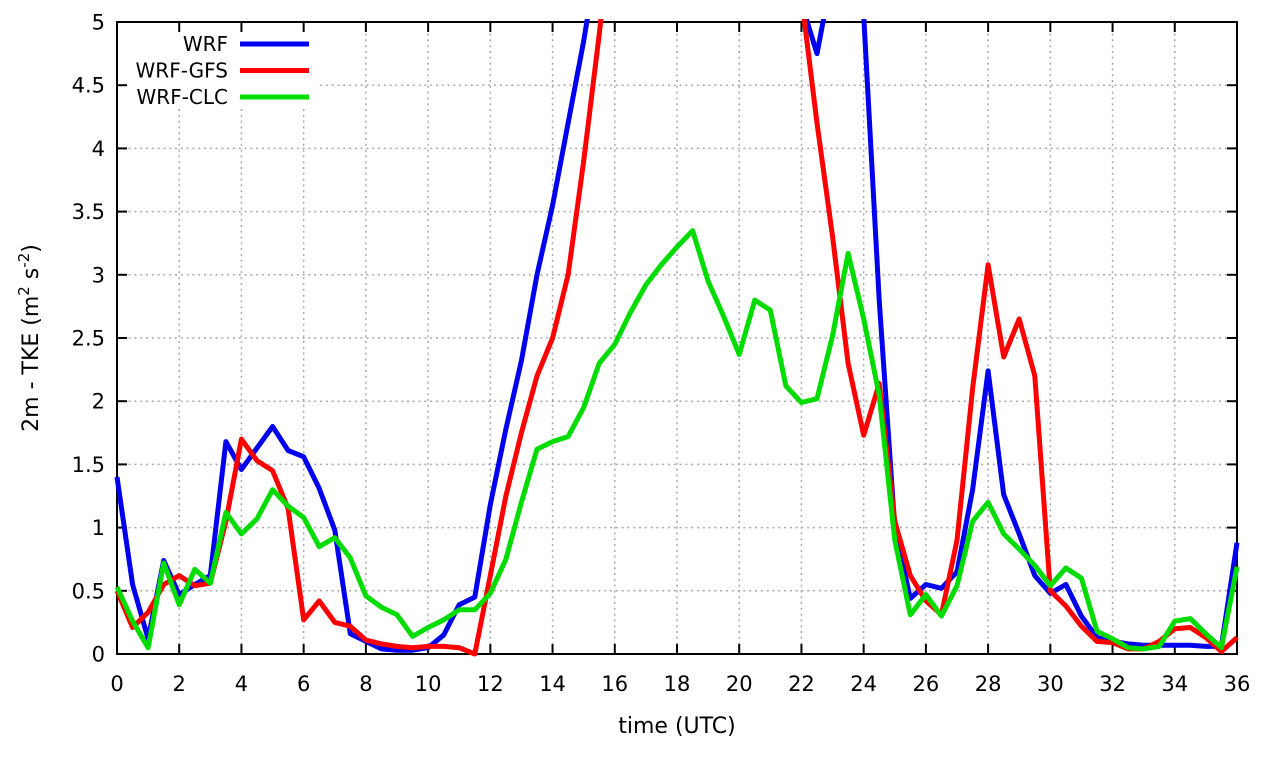 The width and height of the screenshot is (1280, 764). Describe the element at coordinates (205, 44) in the screenshot. I see `legend-label-wrf: WRF` at that location.